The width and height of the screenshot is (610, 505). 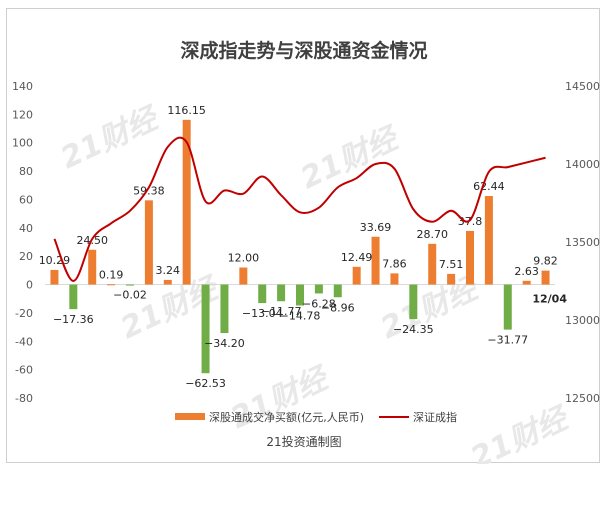 What do you see at coordinates (489, 186) in the screenshot?
I see `bar-data-label: 62.44` at bounding box center [489, 186].